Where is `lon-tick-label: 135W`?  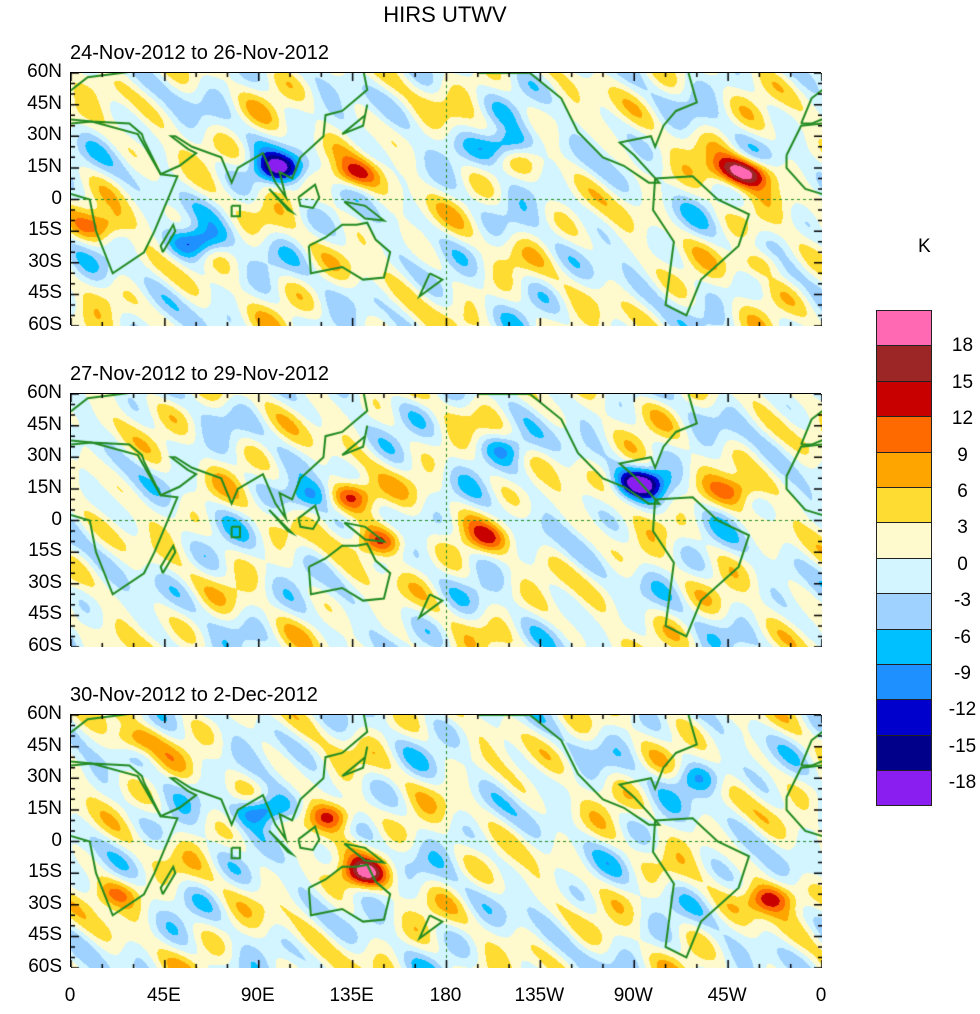
lon-tick-label: 135W is located at coordinates (539, 995).